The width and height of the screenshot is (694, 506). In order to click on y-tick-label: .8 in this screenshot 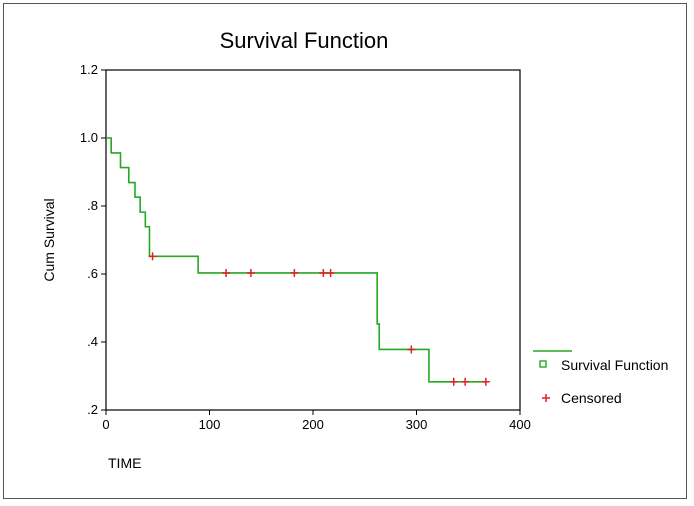, I will do `click(92, 205)`.